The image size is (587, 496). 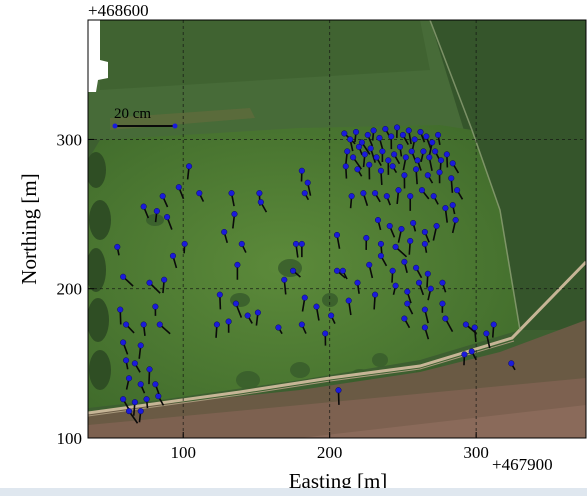 What do you see at coordinates (132, 114) in the screenshot?
I see `scale-bar-label: 20 cm` at bounding box center [132, 114].